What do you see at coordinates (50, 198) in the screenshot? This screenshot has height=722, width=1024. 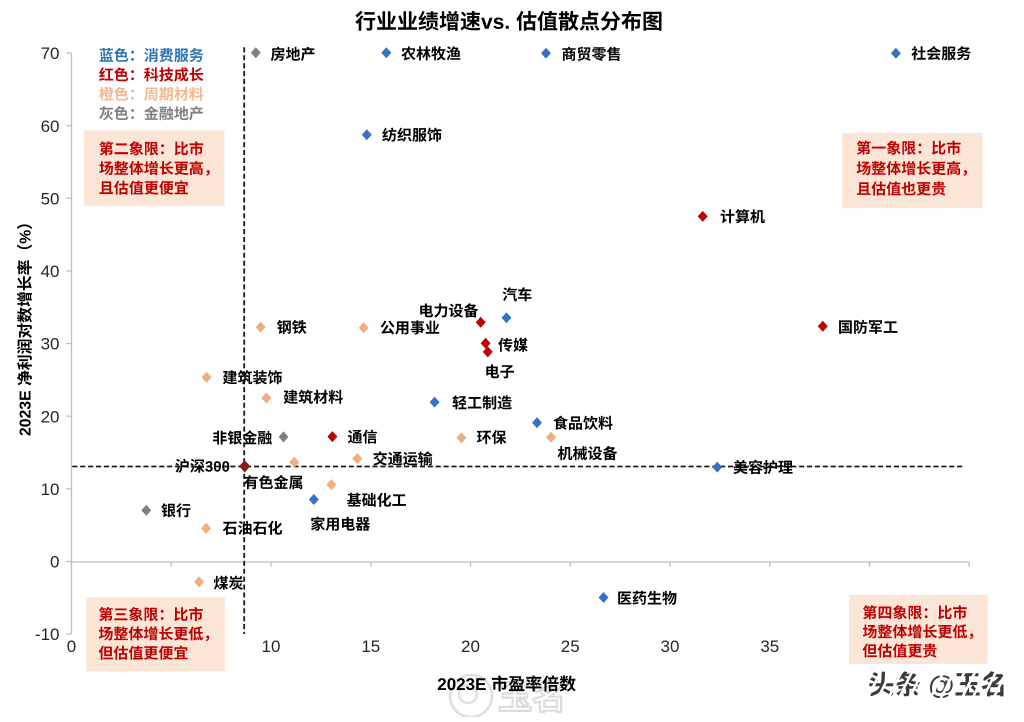 I see `svg-text: 50` at bounding box center [50, 198].